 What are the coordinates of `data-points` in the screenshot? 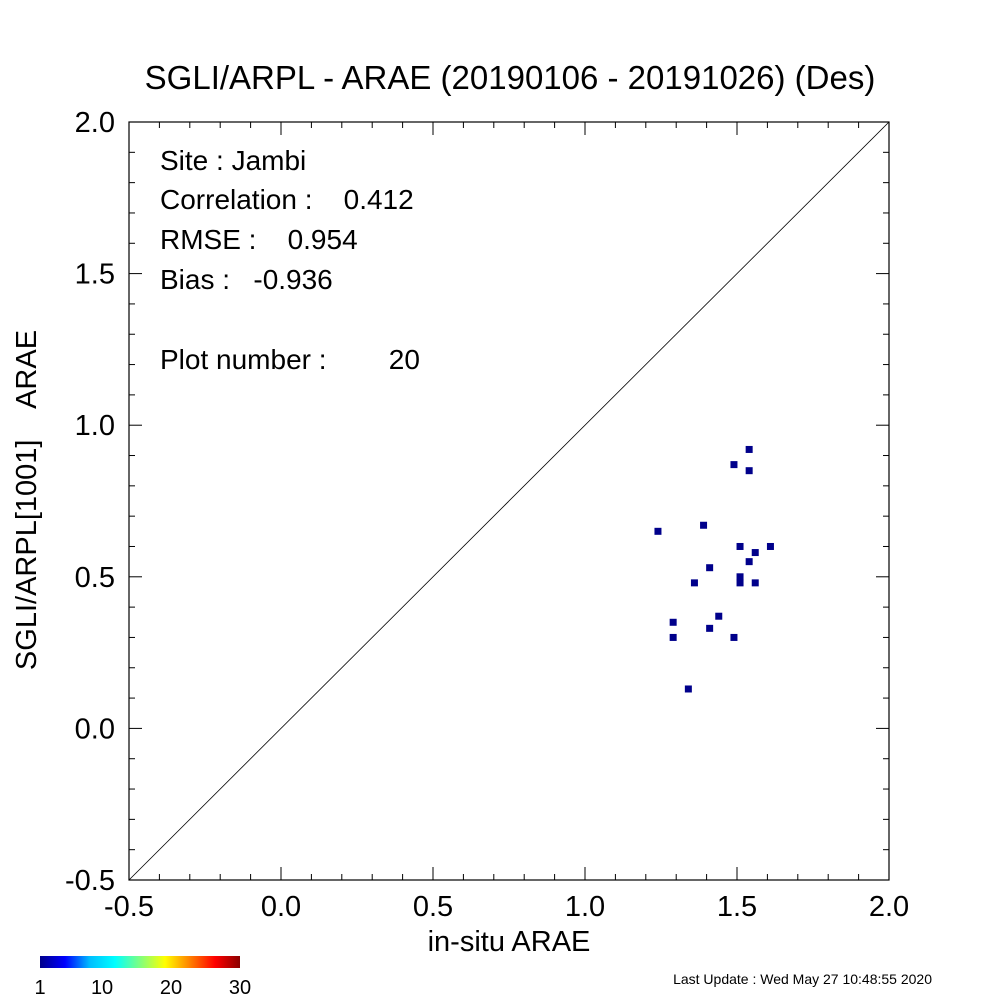 It's located at (714, 569).